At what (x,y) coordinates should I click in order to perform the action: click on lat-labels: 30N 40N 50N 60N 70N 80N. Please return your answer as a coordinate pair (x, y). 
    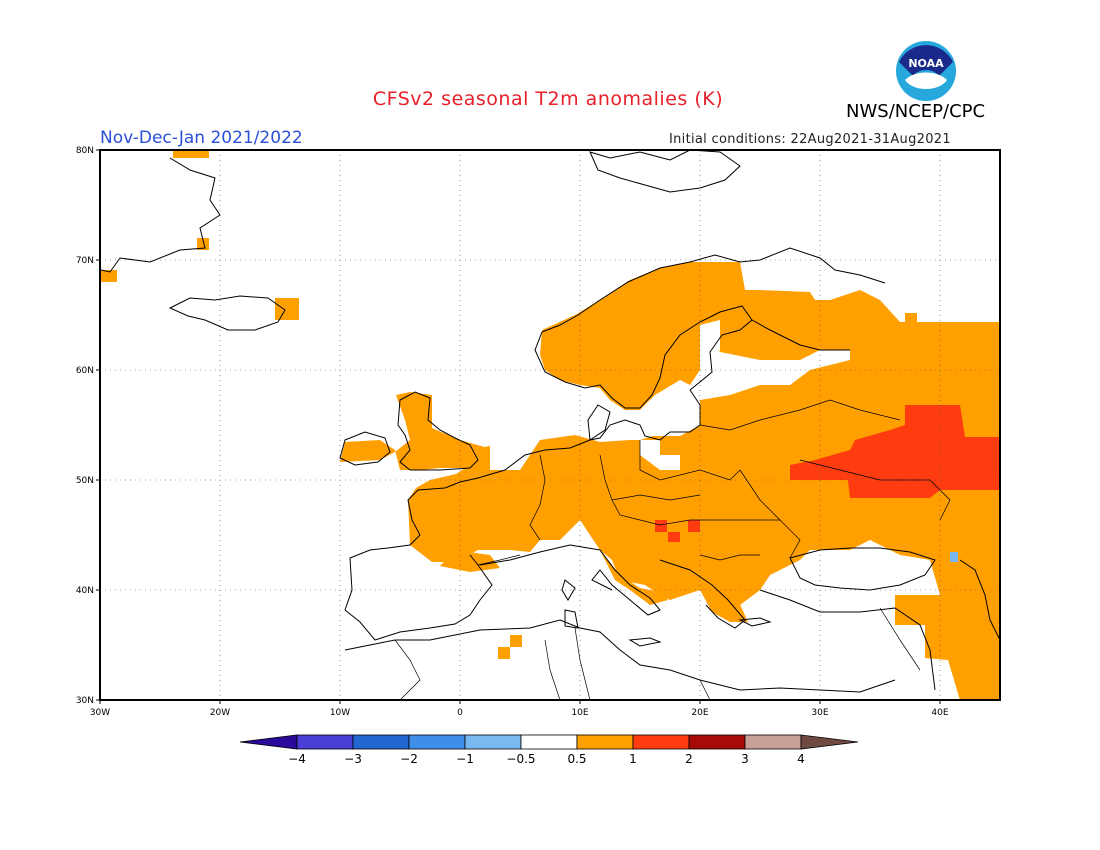
    Looking at the image, I should click on (85, 426).